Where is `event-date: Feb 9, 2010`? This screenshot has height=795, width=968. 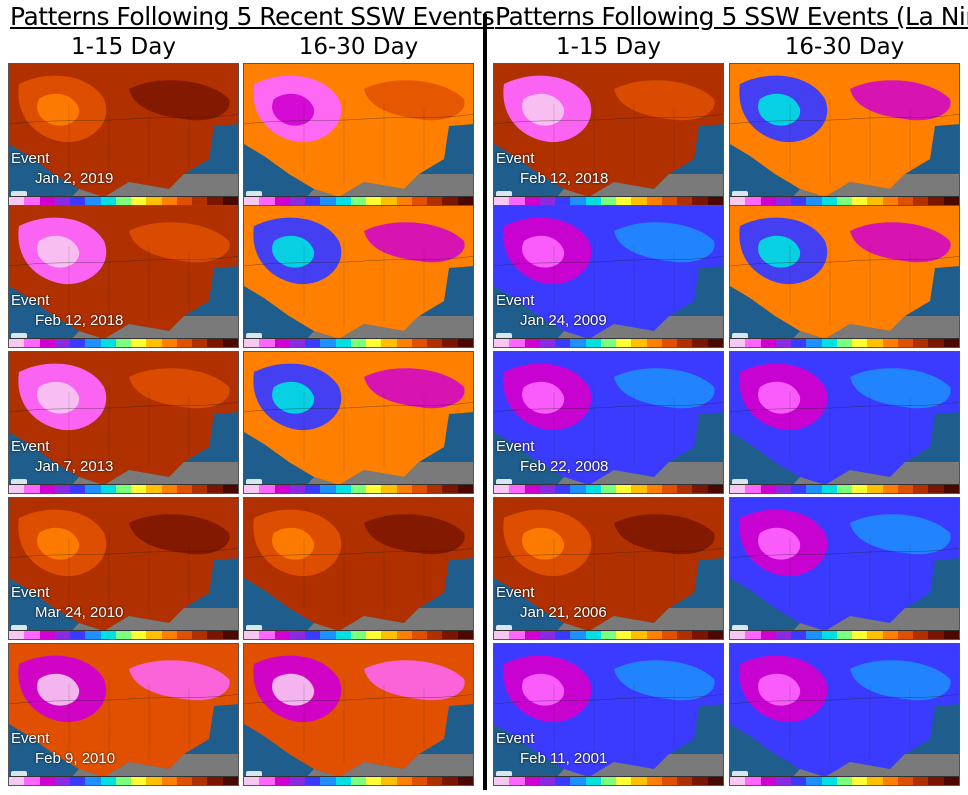 event-date: Feb 9, 2010 is located at coordinates (75, 758).